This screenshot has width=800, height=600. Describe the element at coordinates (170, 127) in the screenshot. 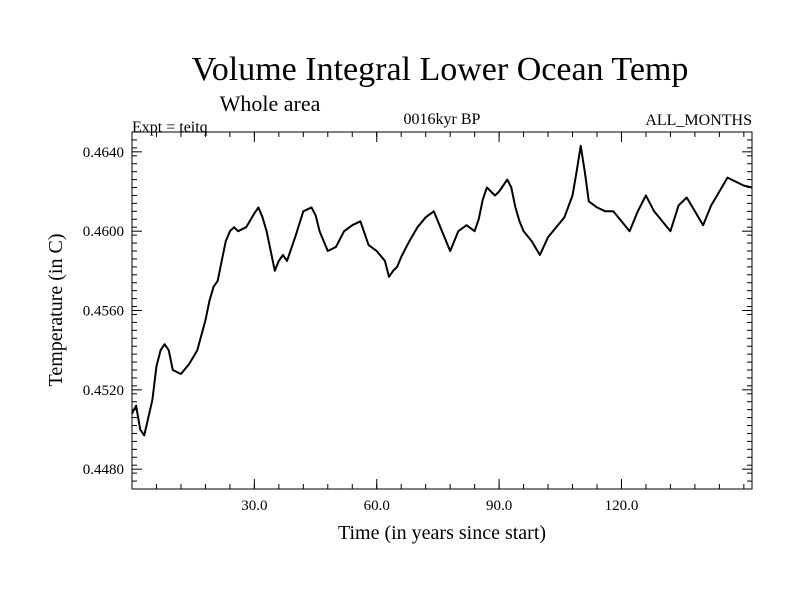

I see `experiment-label: Expt = teitq` at that location.